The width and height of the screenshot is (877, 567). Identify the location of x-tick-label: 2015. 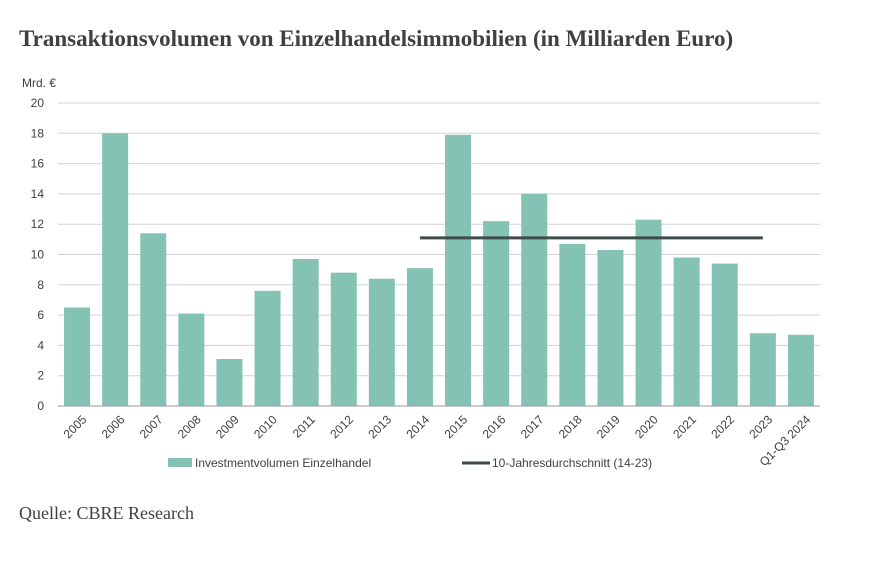
(456, 426).